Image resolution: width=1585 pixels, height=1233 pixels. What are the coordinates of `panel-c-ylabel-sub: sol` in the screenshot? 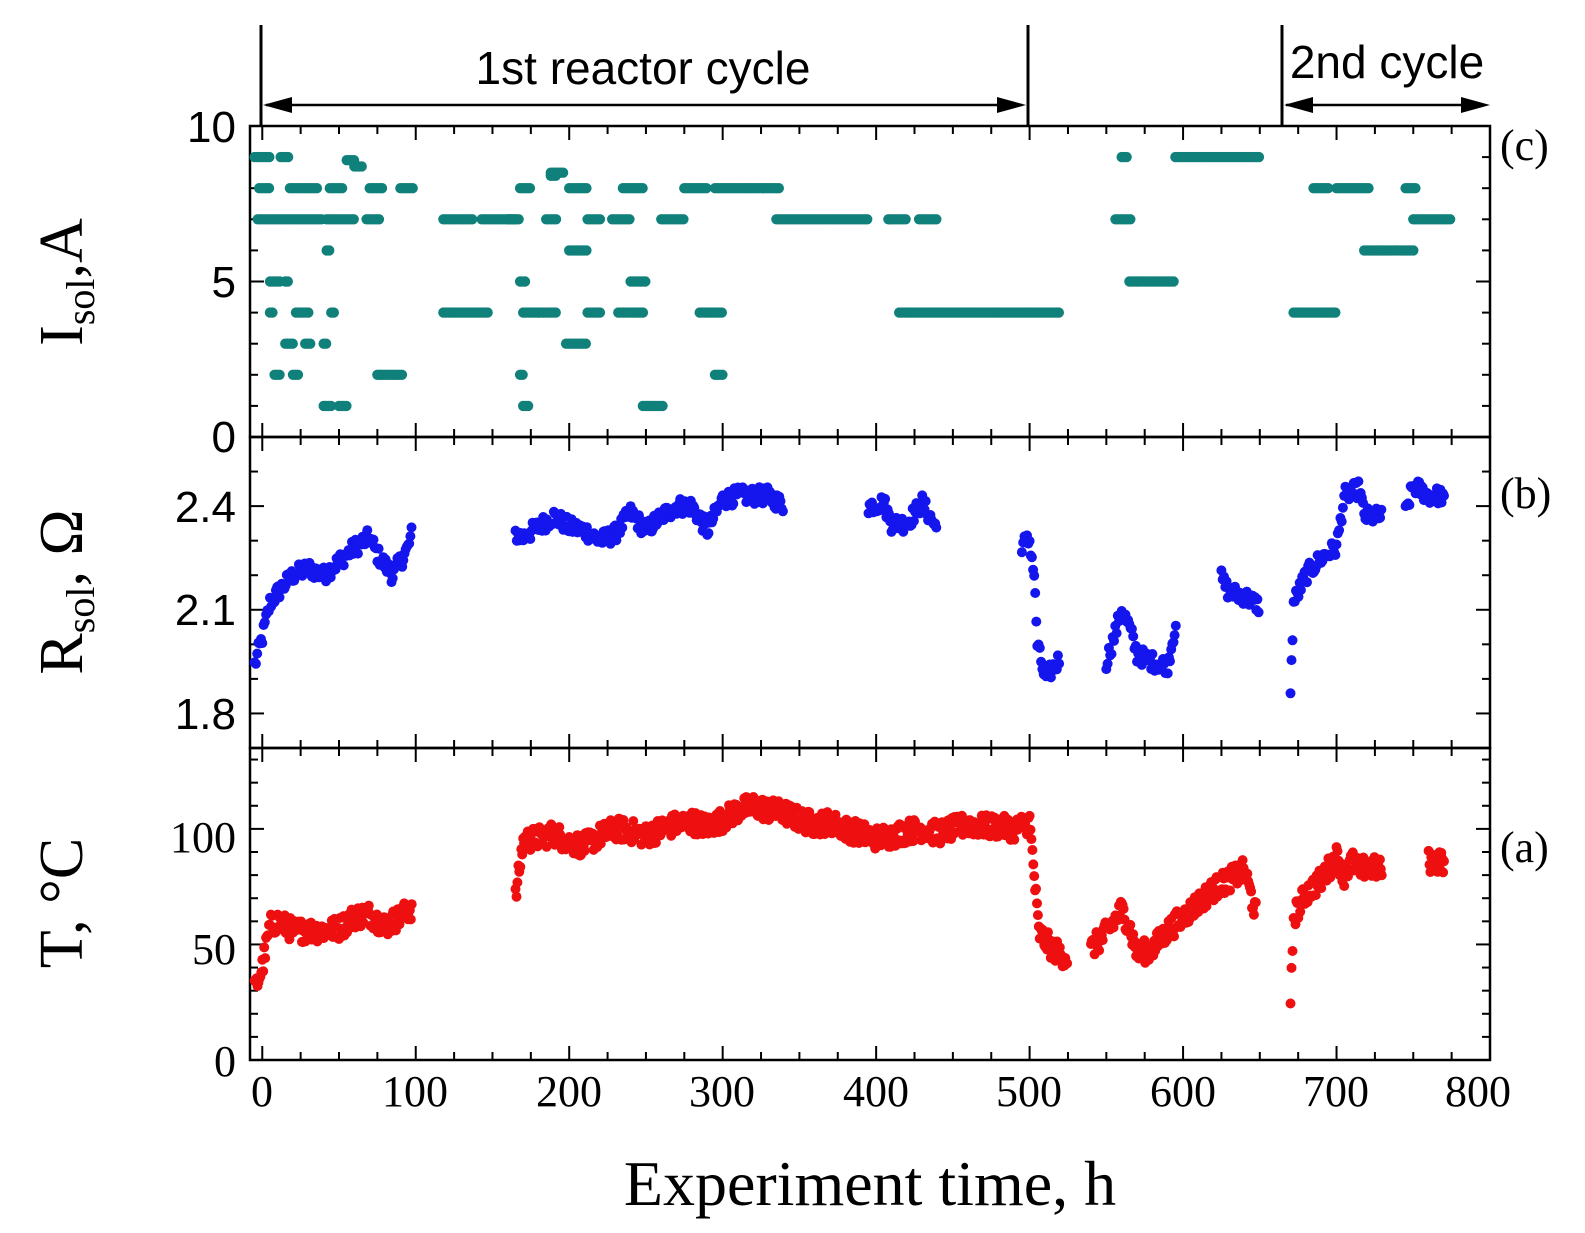 It's located at (80, 301).